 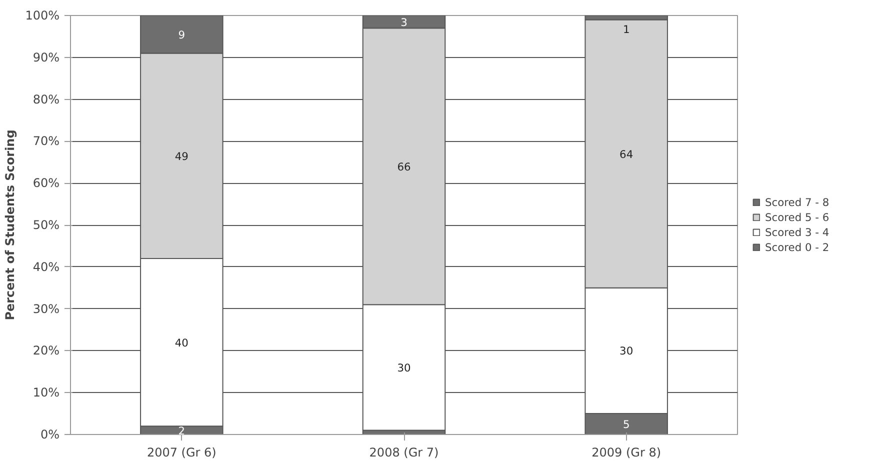 I want to click on x-tick-label: 2008 (Gr 7), so click(x=404, y=453).